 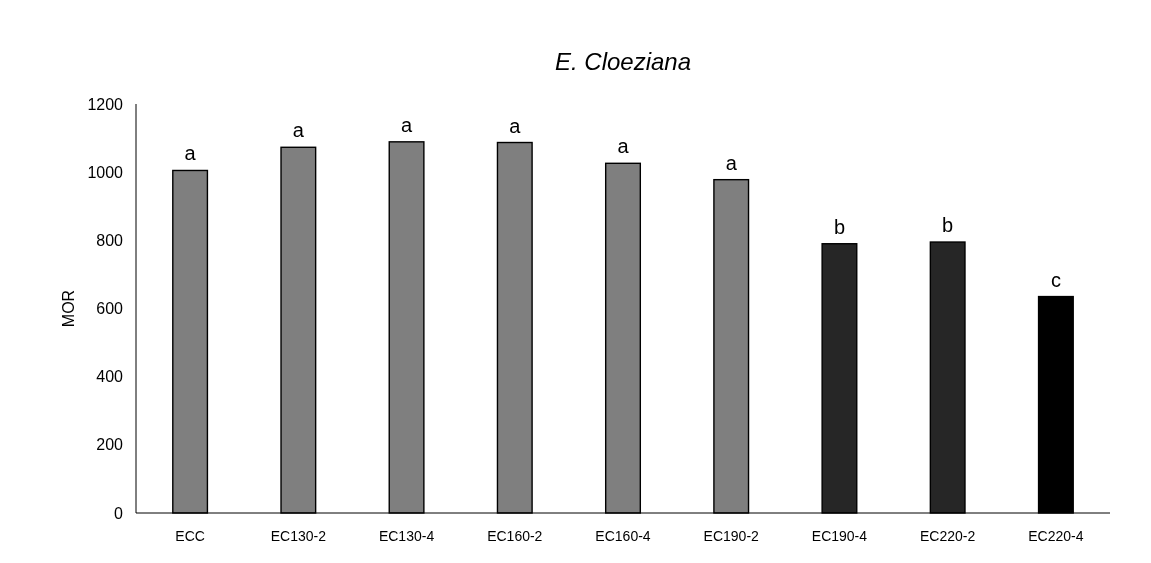 What do you see at coordinates (839, 536) in the screenshot?
I see `x-tick-label: EC190-4` at bounding box center [839, 536].